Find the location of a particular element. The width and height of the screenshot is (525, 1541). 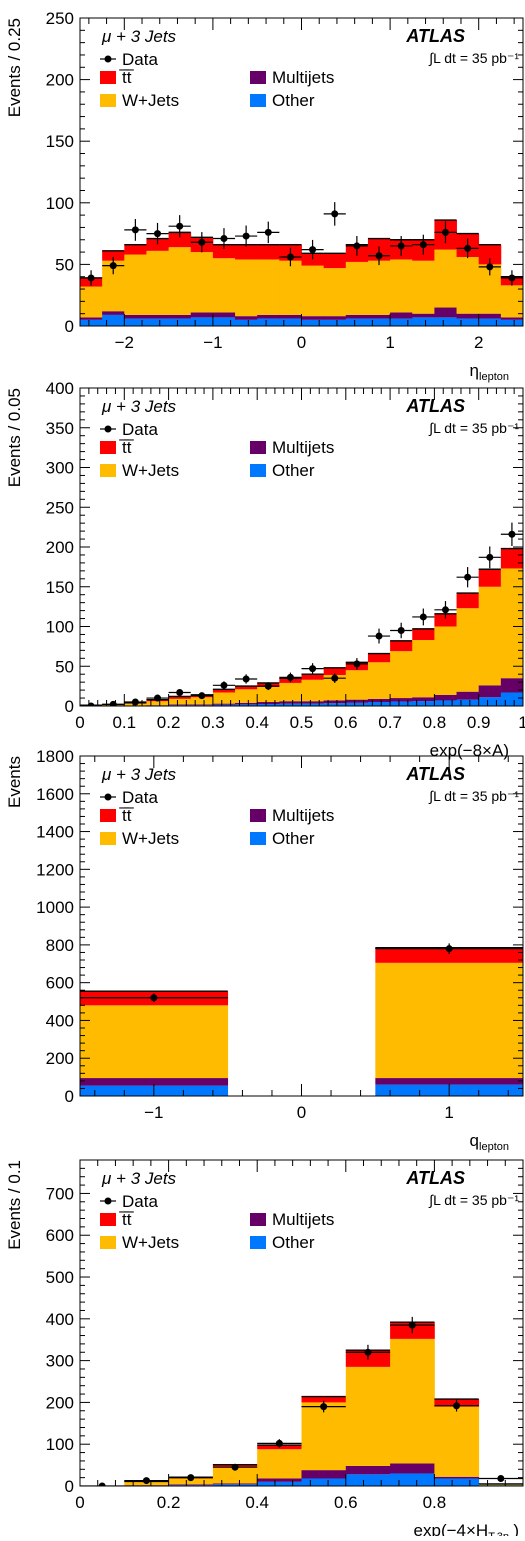

x-tick-label: 0.9 is located at coordinates (479, 722).